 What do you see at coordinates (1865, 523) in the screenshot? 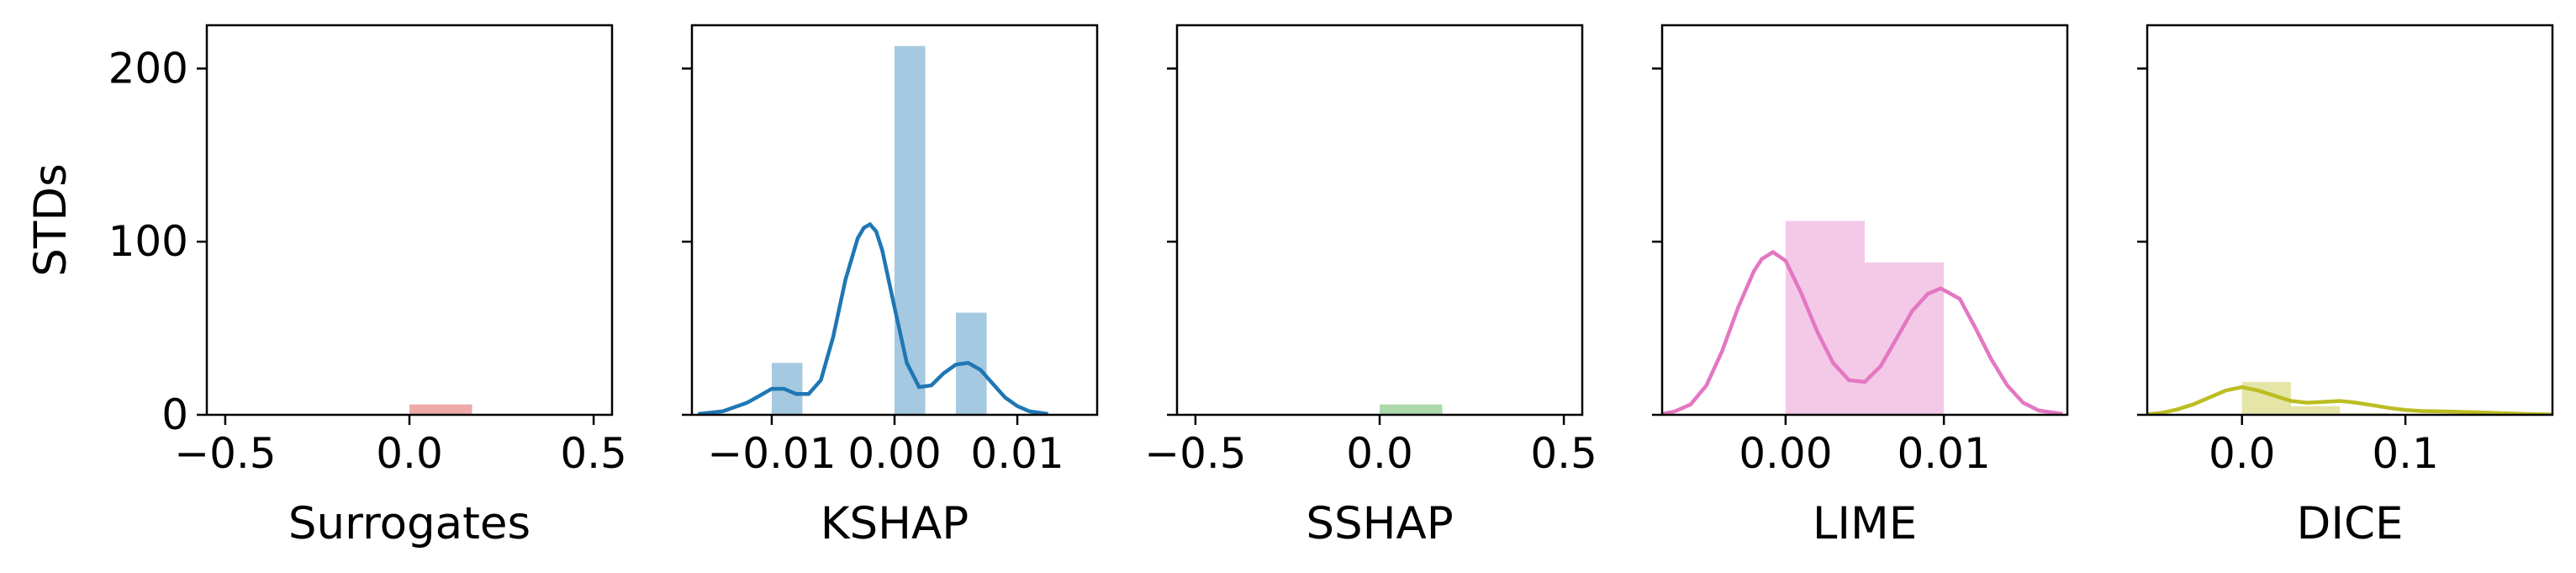
I see `x-axis-label: LIME` at bounding box center [1865, 523].